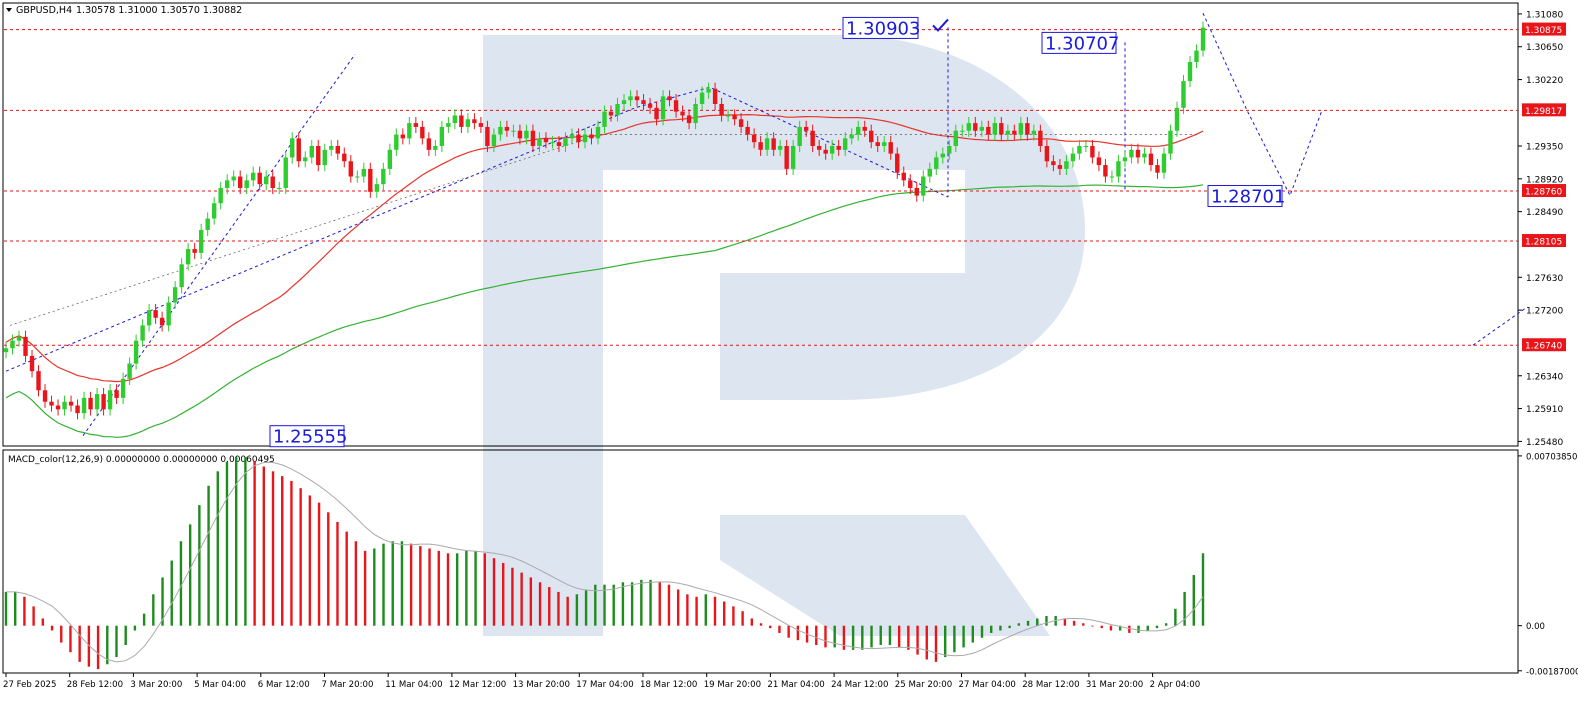 Image resolution: width=1578 pixels, height=702 pixels. Describe the element at coordinates (1248, 197) in the screenshot. I see `annotation-label: 1.28701` at that location.